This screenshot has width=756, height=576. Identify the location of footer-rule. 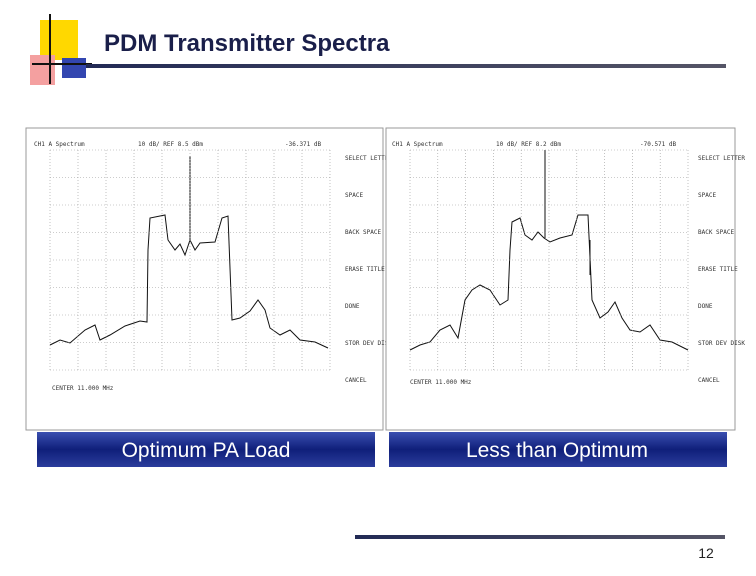
(540, 537).